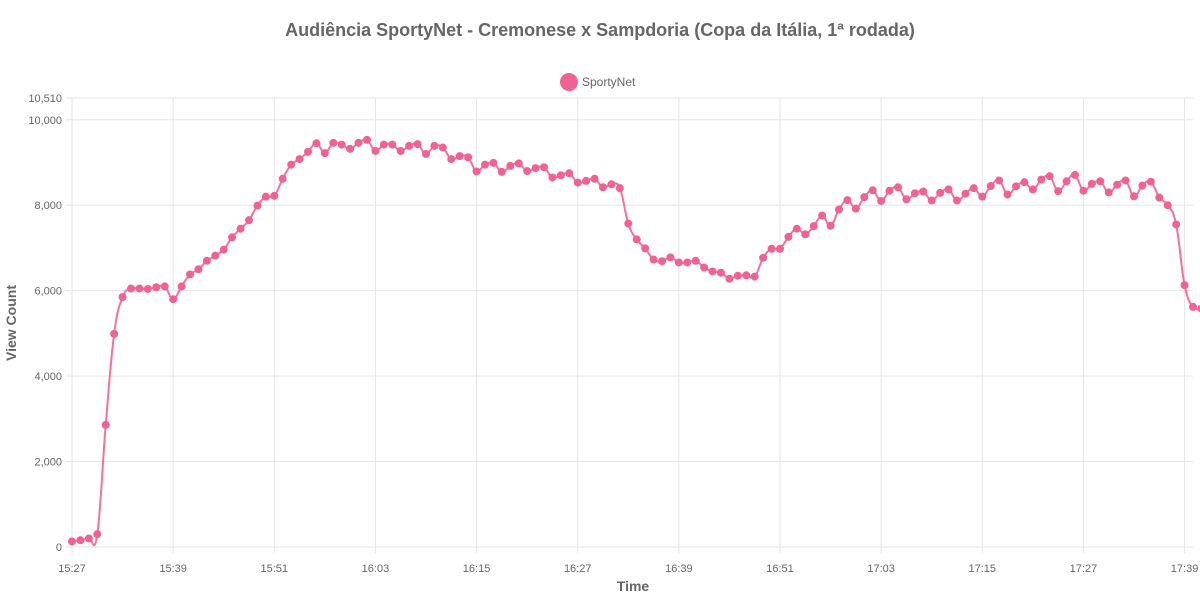  What do you see at coordinates (598, 82) in the screenshot?
I see `legend: SportyNet` at bounding box center [598, 82].